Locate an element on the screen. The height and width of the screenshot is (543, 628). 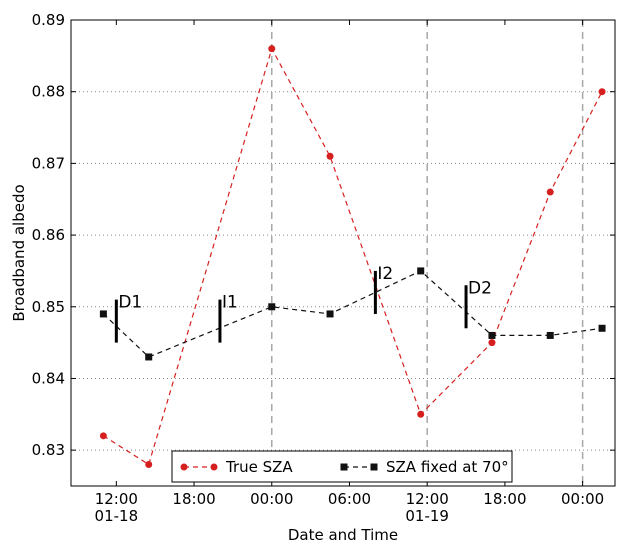
annotation-layer: D1 I1 I2 D2 is located at coordinates (303, 303).